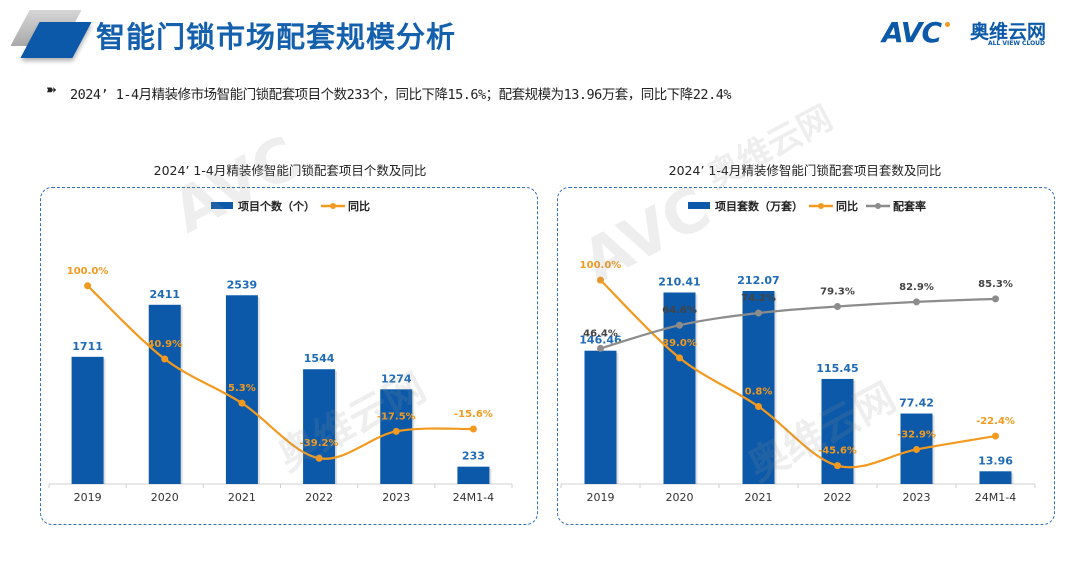  What do you see at coordinates (679, 310) in the screenshot?
I see `line-data-label: 64.6%` at bounding box center [679, 310].